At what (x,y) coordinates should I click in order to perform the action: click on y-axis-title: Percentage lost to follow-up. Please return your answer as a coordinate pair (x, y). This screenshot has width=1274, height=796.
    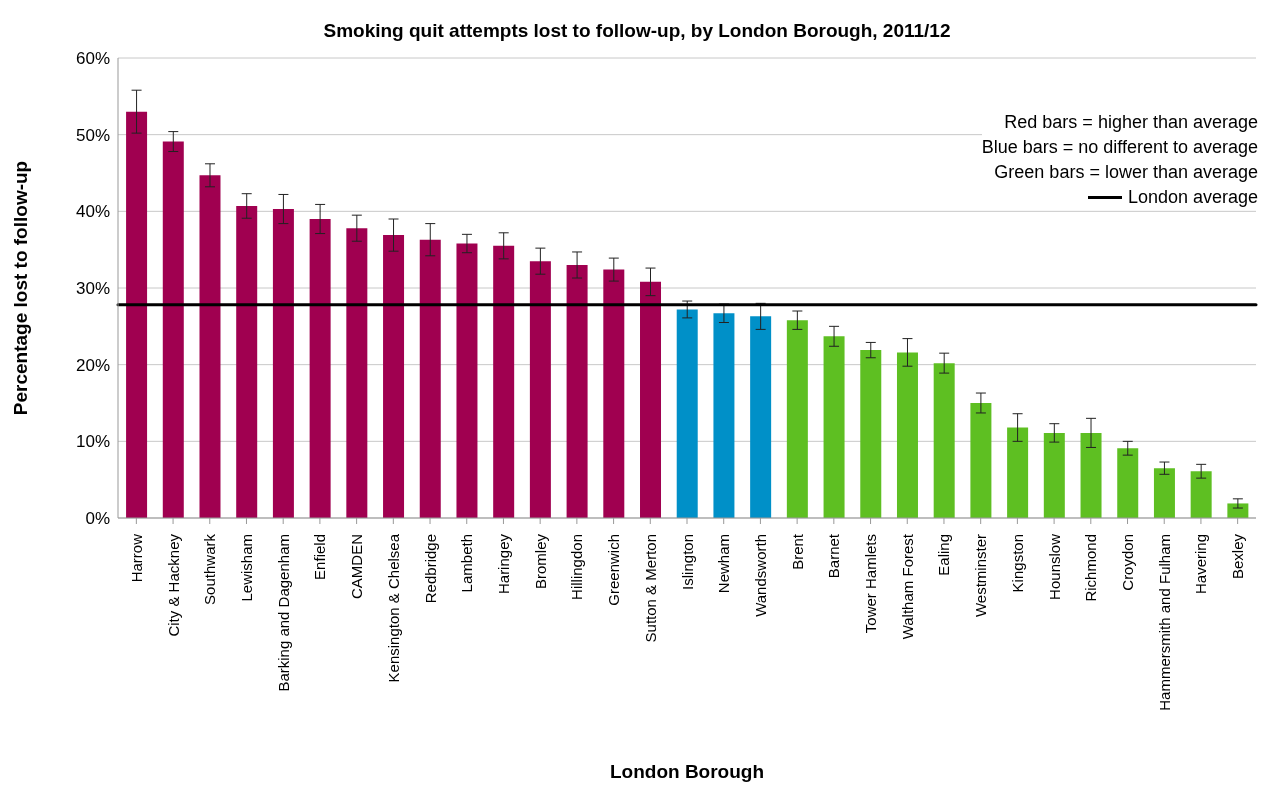
    Looking at the image, I should click on (20, 288).